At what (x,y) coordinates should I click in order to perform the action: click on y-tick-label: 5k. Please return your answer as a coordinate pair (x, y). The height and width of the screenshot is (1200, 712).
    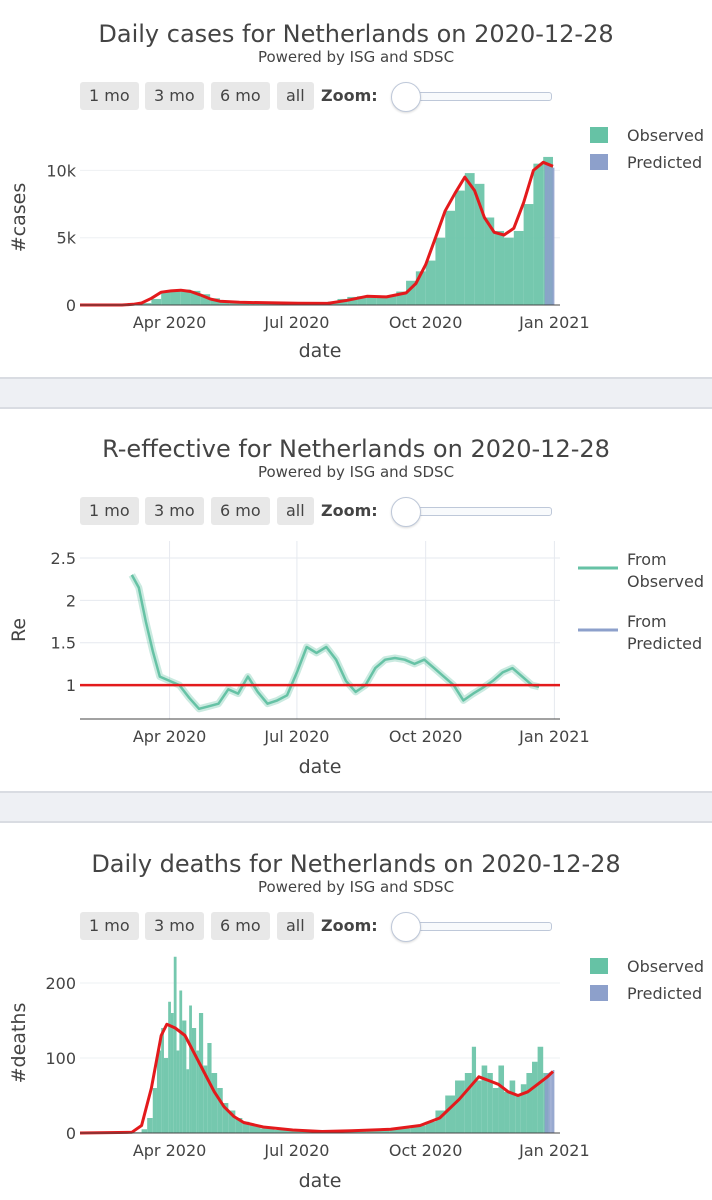
    Looking at the image, I should click on (67, 238).